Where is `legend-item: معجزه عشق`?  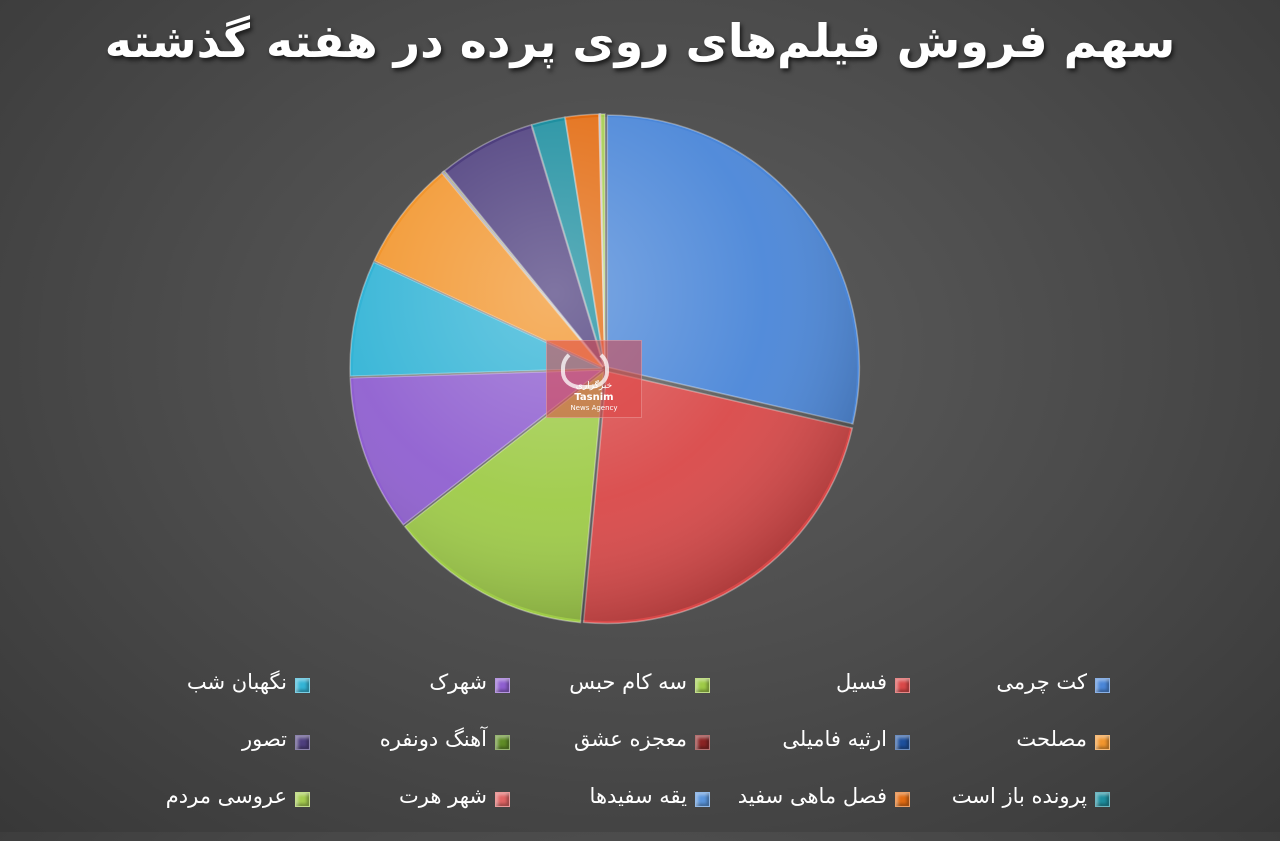 legend-item: معجزه عشق is located at coordinates (610, 755).